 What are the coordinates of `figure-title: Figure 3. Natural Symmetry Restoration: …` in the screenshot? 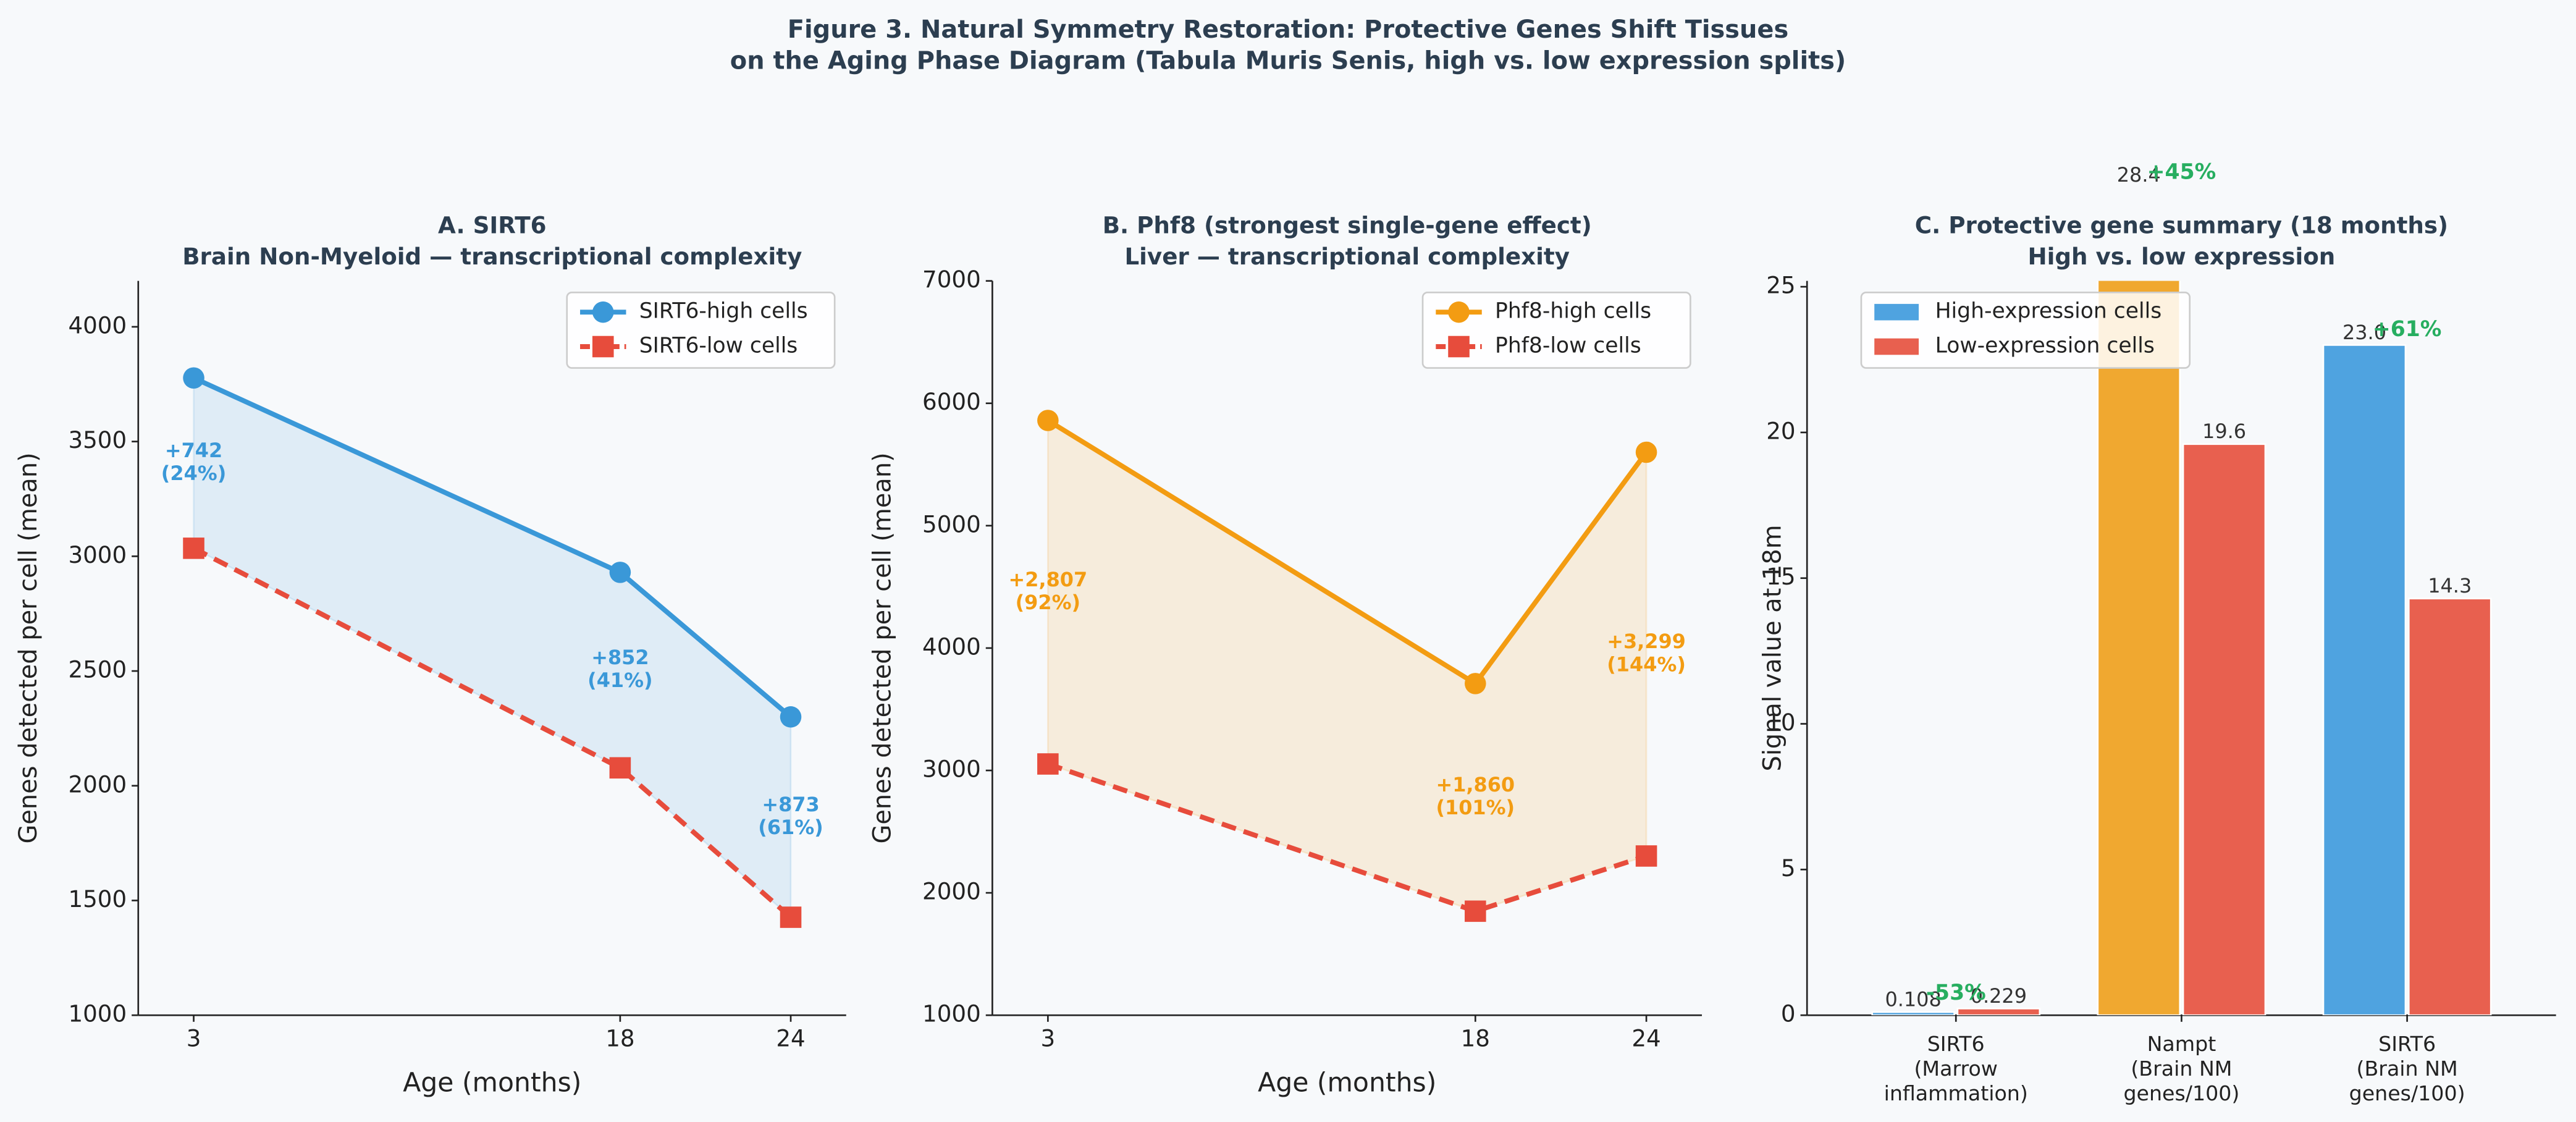 It's located at (1288, 29).